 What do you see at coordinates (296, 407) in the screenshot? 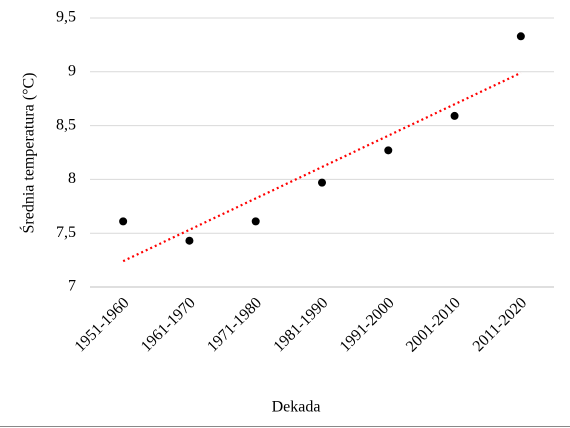
I see `x-axis-title: Dekada` at bounding box center [296, 407].